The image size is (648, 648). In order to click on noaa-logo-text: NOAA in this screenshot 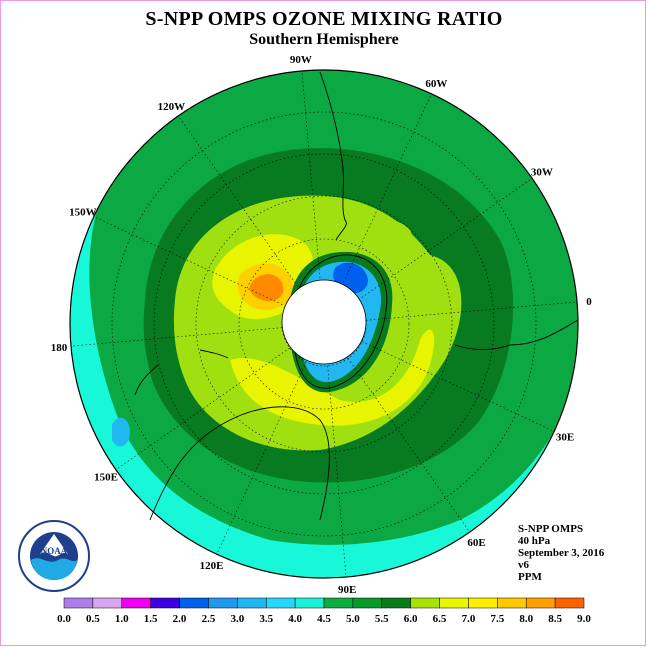, I will do `click(54, 551)`.